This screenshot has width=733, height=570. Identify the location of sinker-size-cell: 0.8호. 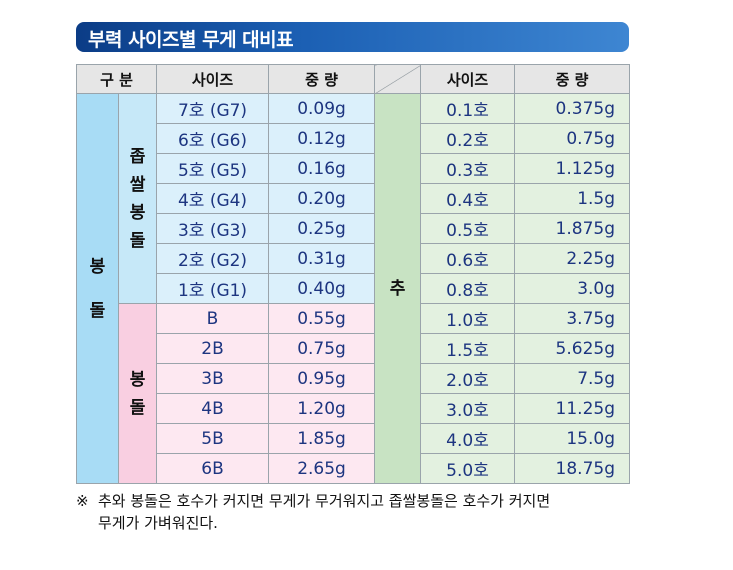
(468, 288).